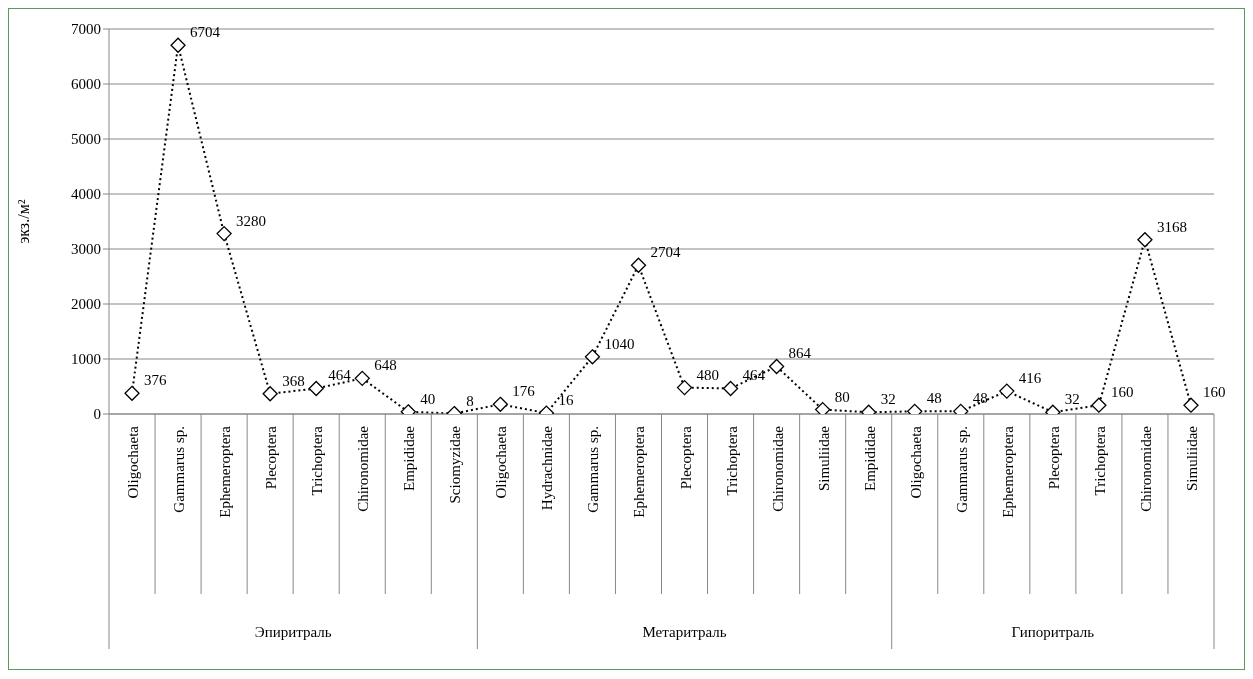 Image resolution: width=1253 pixels, height=679 pixels. I want to click on data-label: 416, so click(1030, 378).